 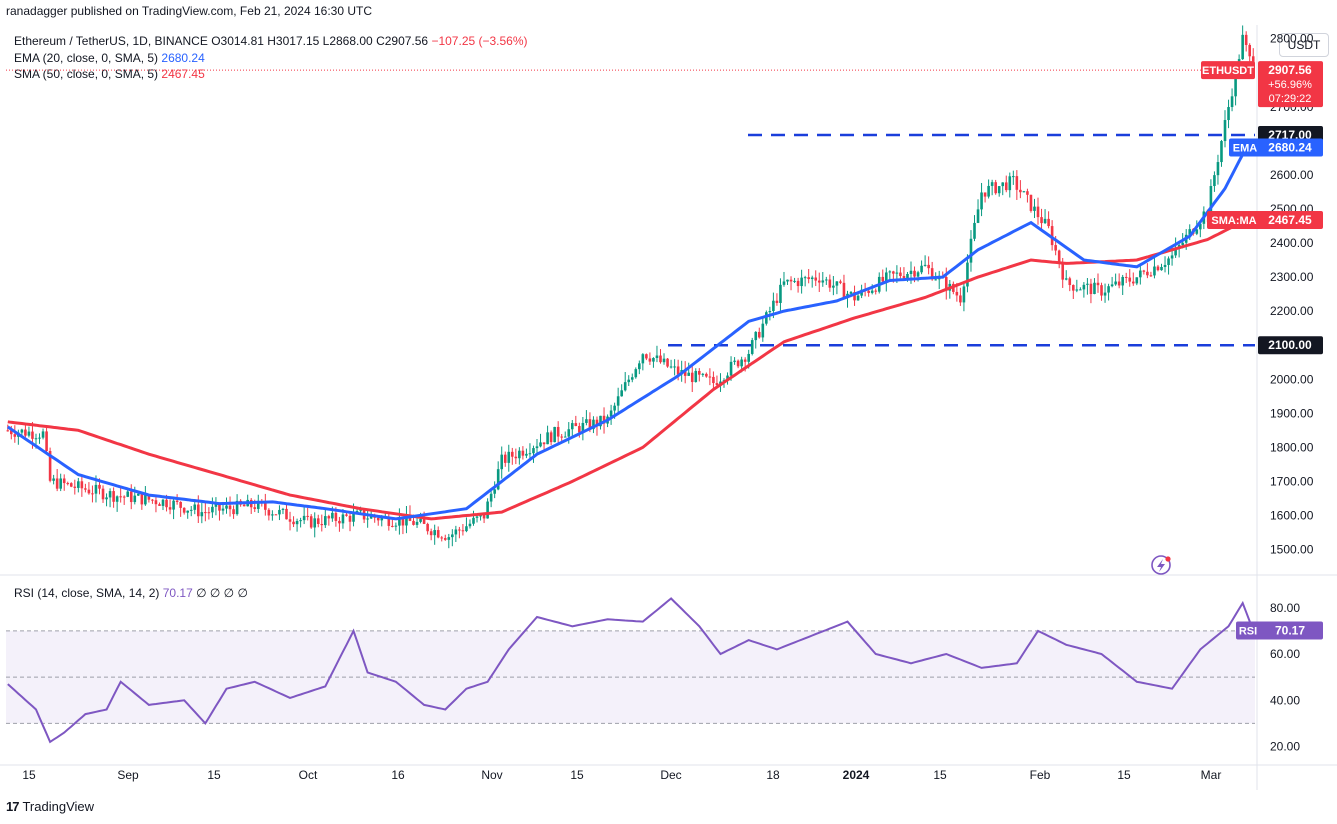 What do you see at coordinates (58, 806) in the screenshot?
I see `brand-name: TradingView` at bounding box center [58, 806].